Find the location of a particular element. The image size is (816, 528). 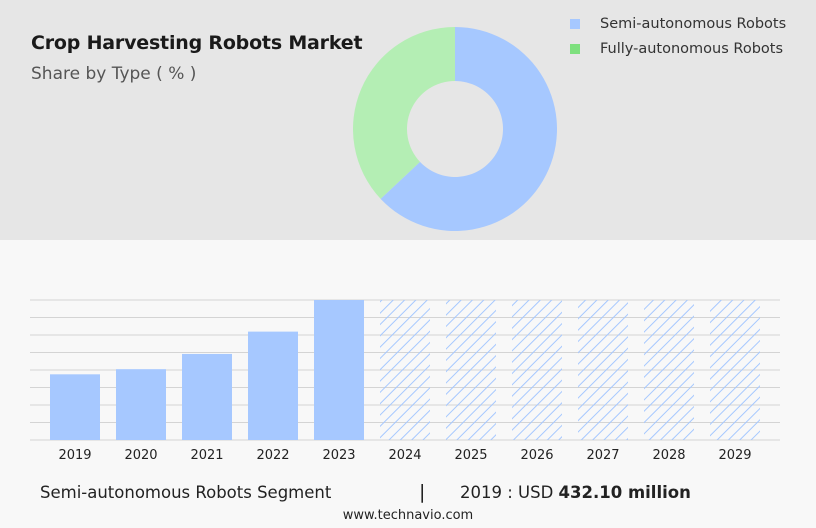

legend-item-fully-autonomous: Fully-autonomous Robots is located at coordinates (685, 49).